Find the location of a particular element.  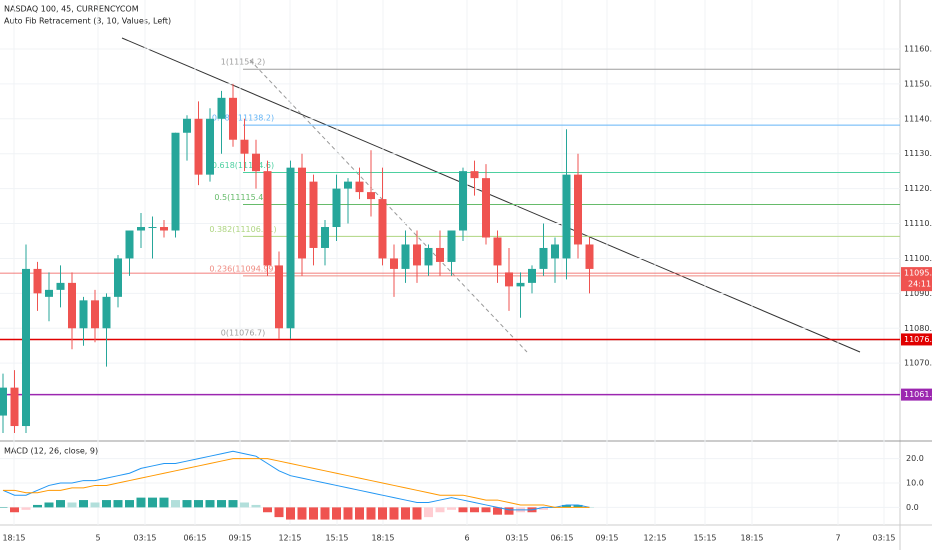

x-tick-label: 03:15 is located at coordinates (516, 538).